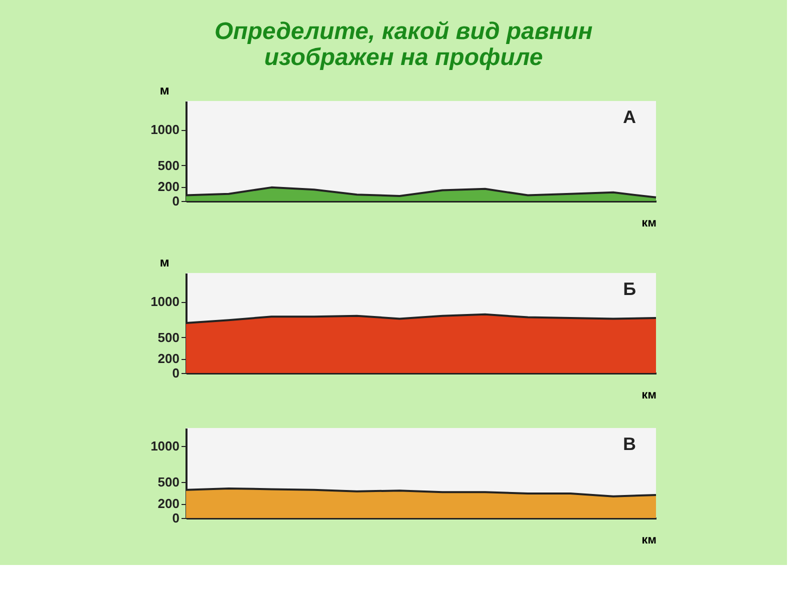 The image size is (800, 600). I want to click on annotation: Б, so click(629, 289).